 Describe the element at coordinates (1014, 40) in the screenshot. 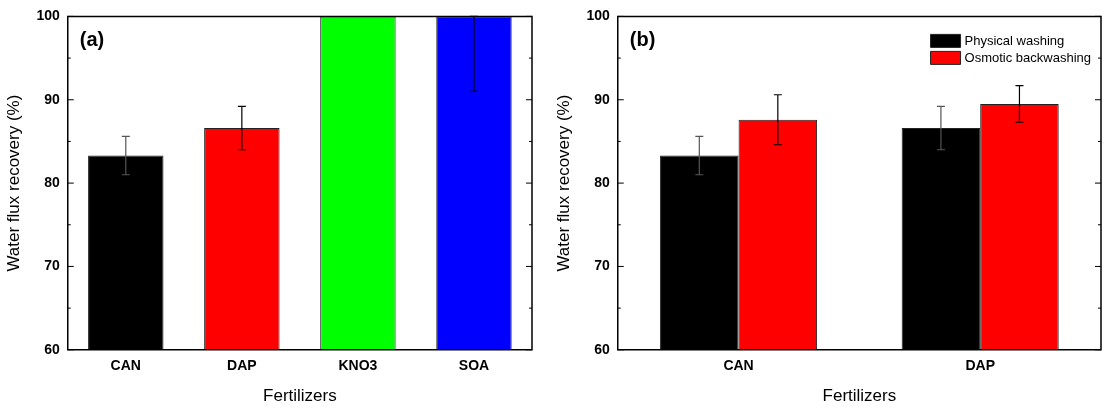

I see `legend-label: Physical washing` at that location.